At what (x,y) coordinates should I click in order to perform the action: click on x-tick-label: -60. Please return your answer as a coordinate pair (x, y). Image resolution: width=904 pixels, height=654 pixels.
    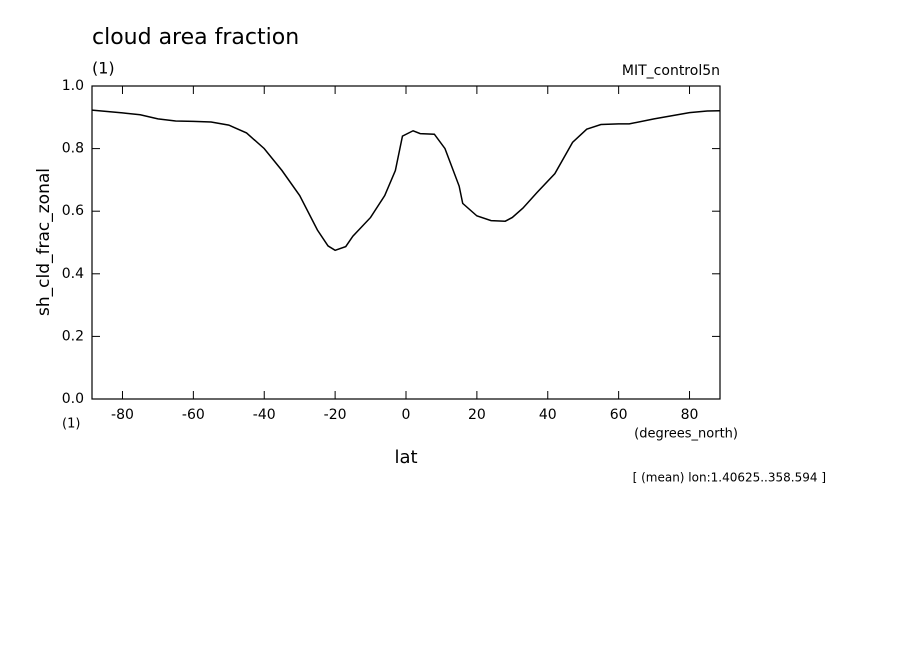
    Looking at the image, I should click on (193, 415).